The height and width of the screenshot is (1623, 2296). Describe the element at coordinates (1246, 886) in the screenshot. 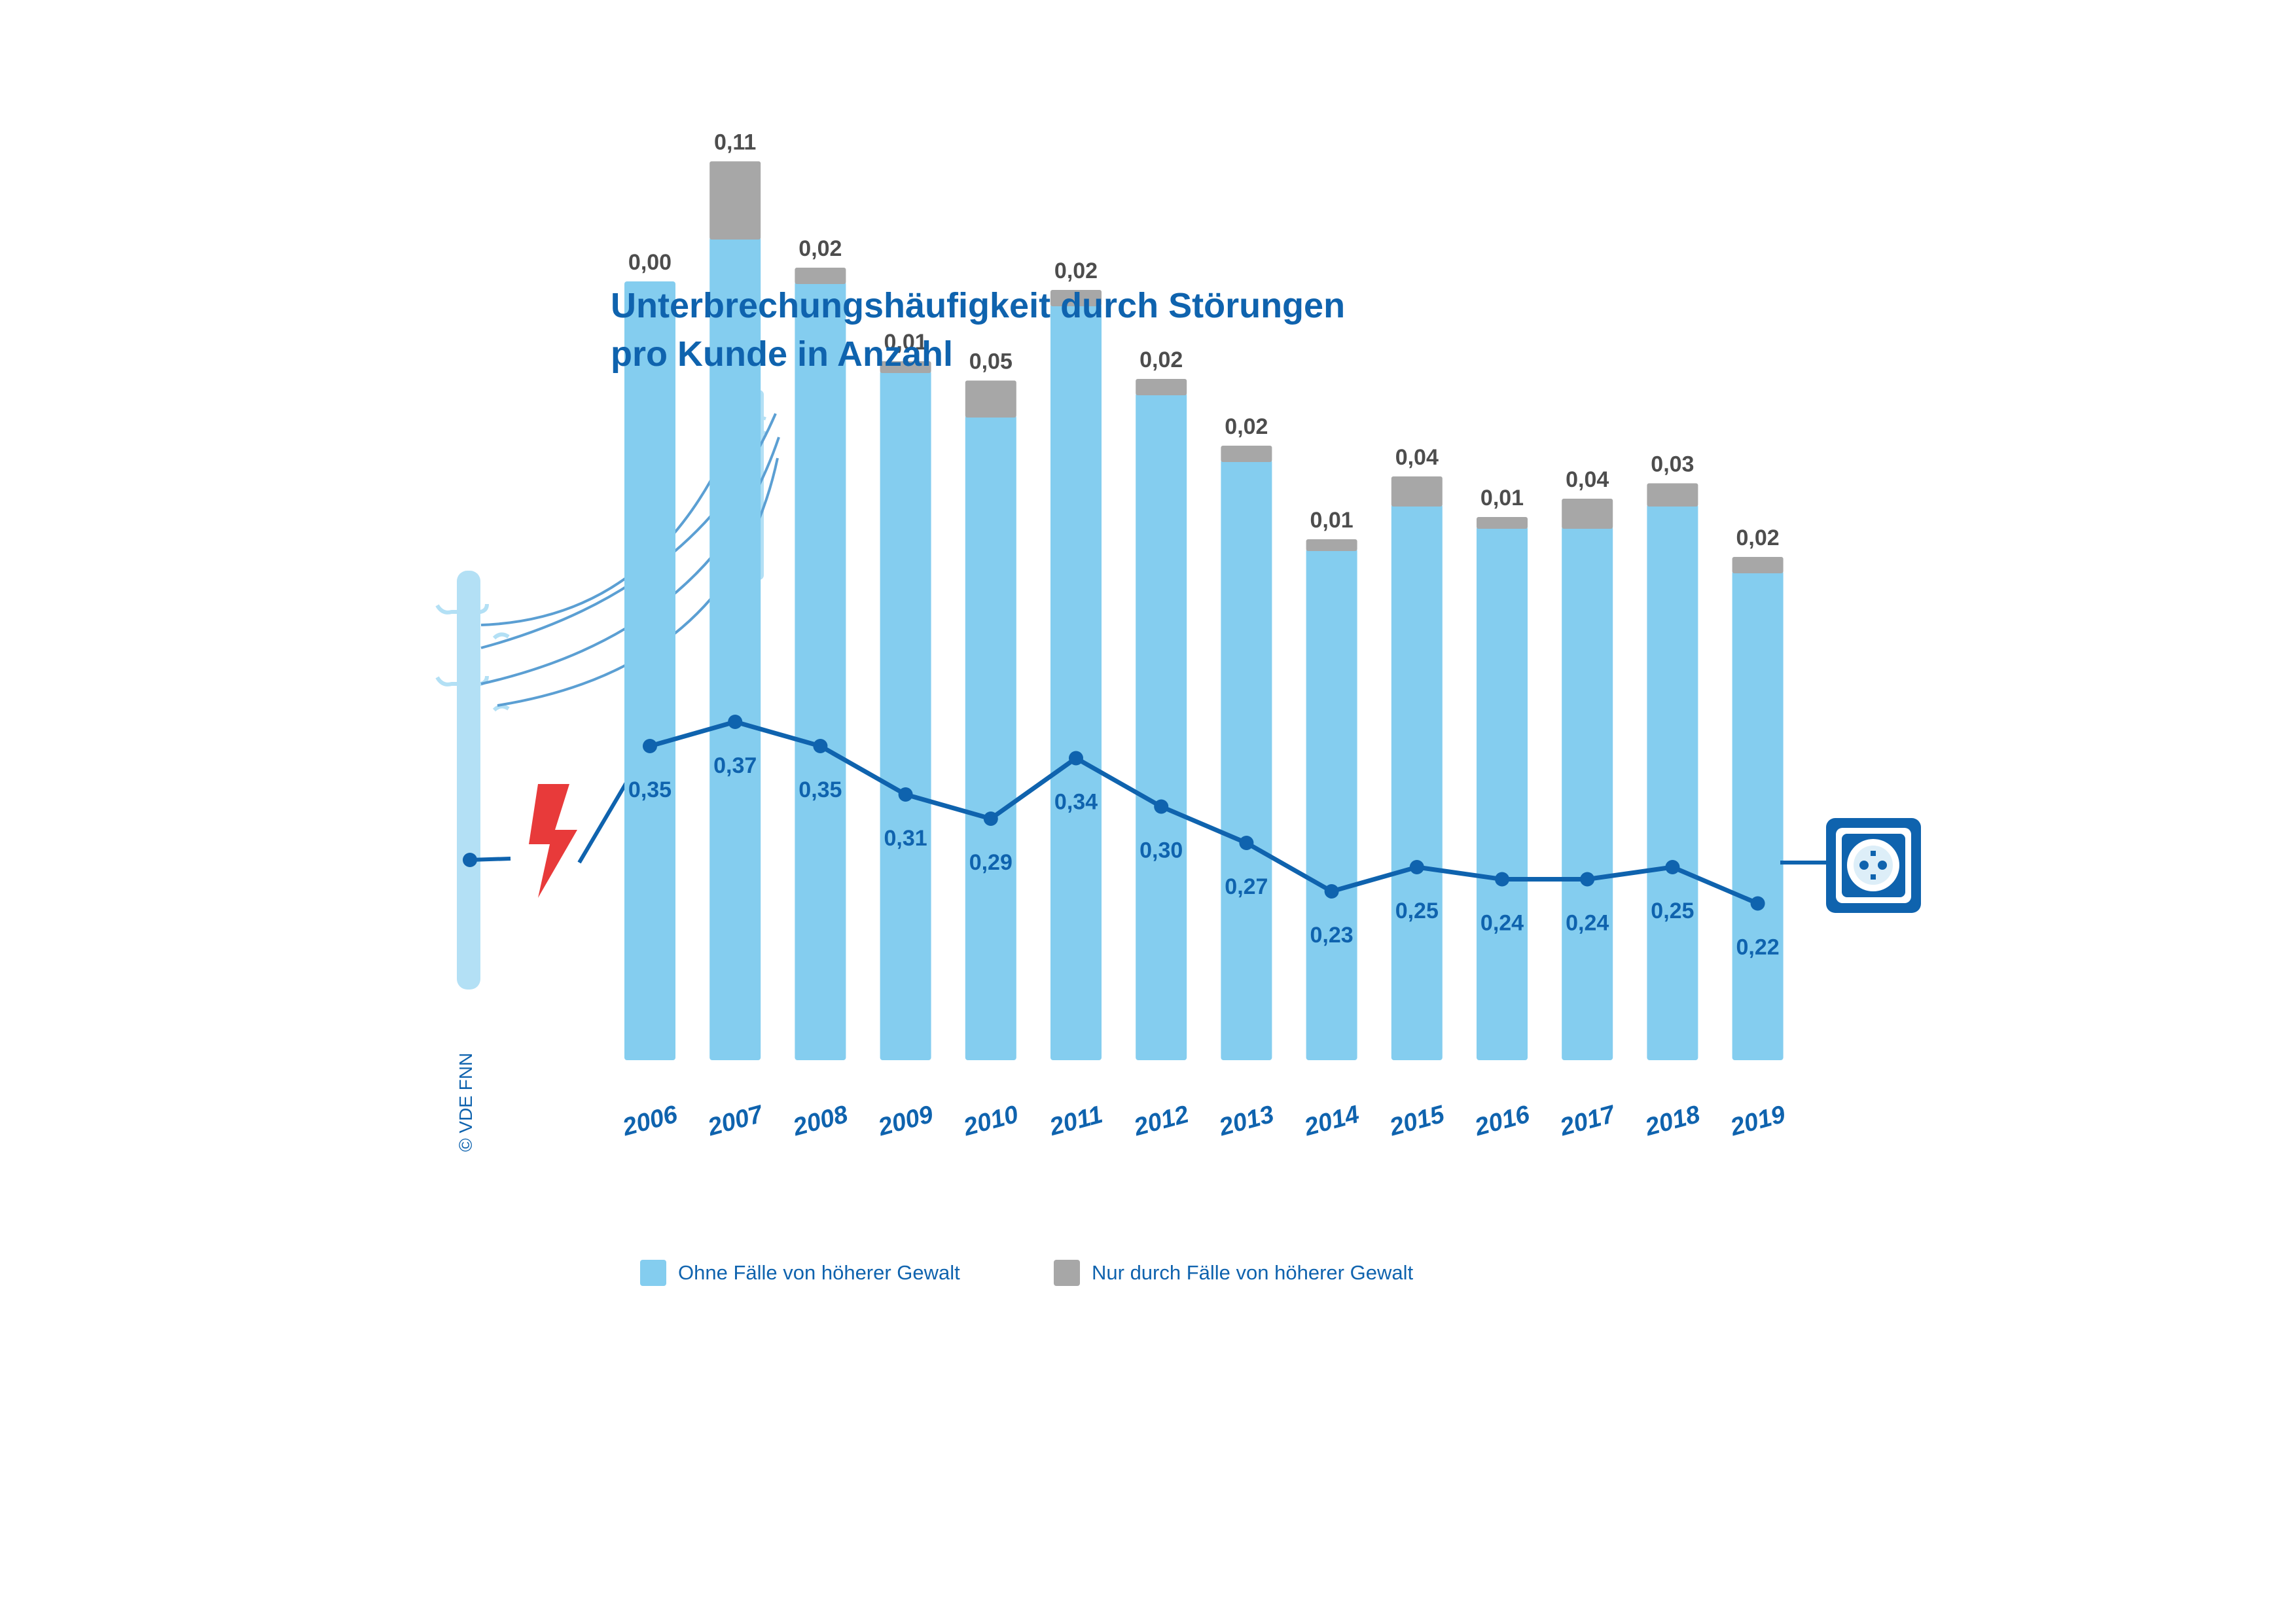

I see `label-base-2013: 0,27` at that location.